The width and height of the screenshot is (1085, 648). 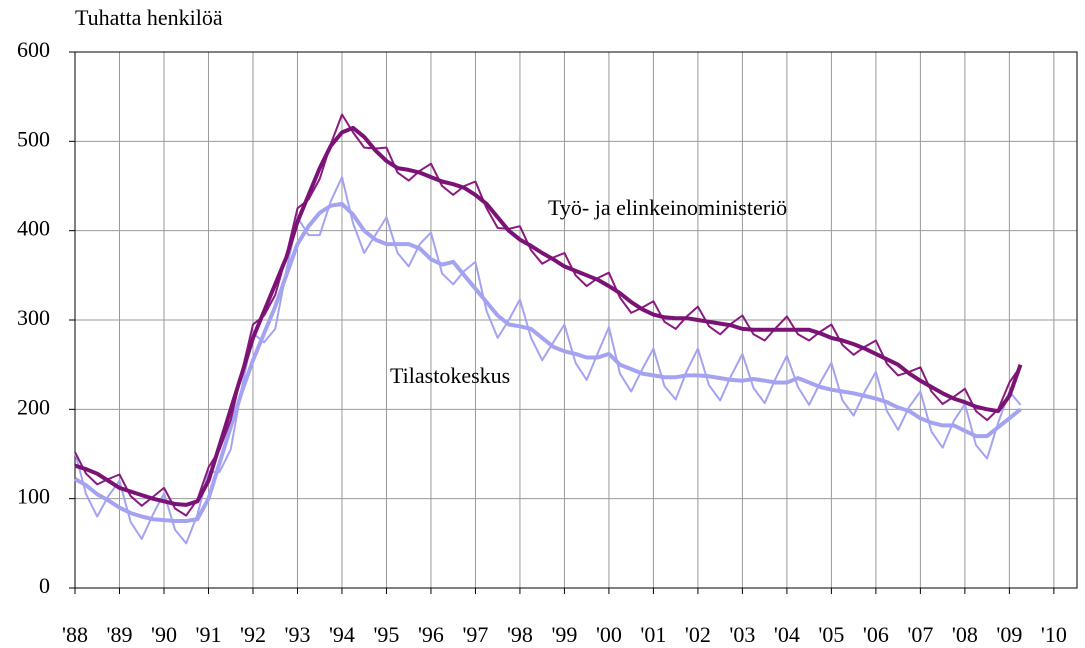 I want to click on x-tick-label: '96, so click(x=431, y=634).